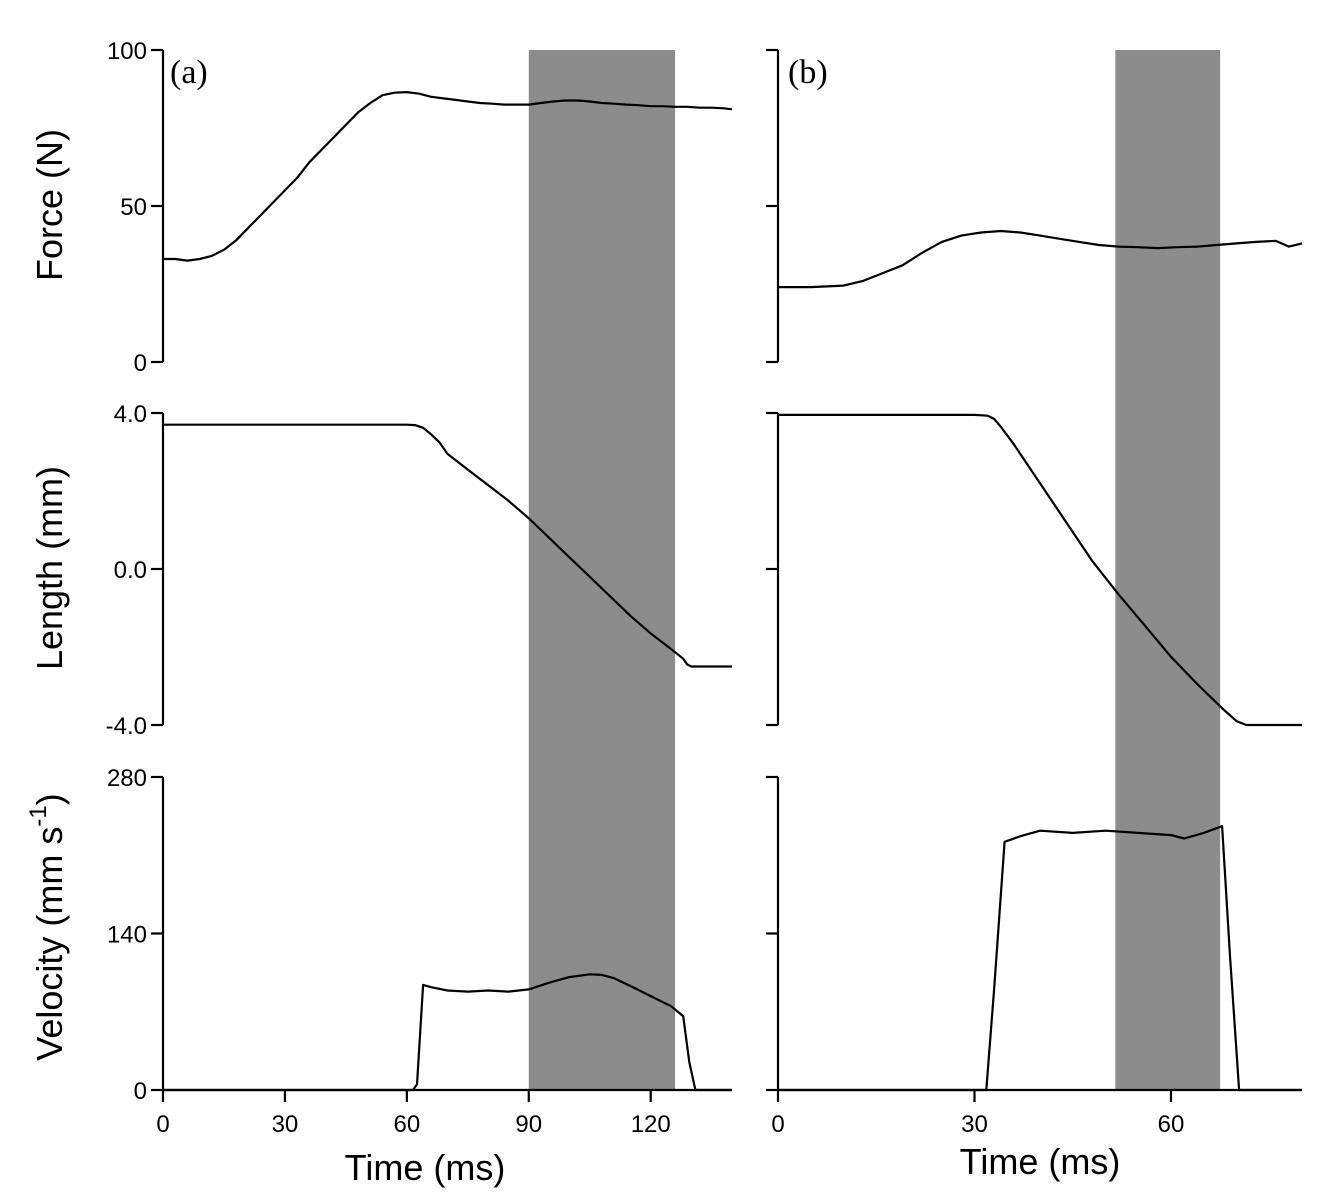 The width and height of the screenshot is (1334, 1203). What do you see at coordinates (140, 1091) in the screenshot?
I see `velocity-y-tick-label-a: 0` at bounding box center [140, 1091].